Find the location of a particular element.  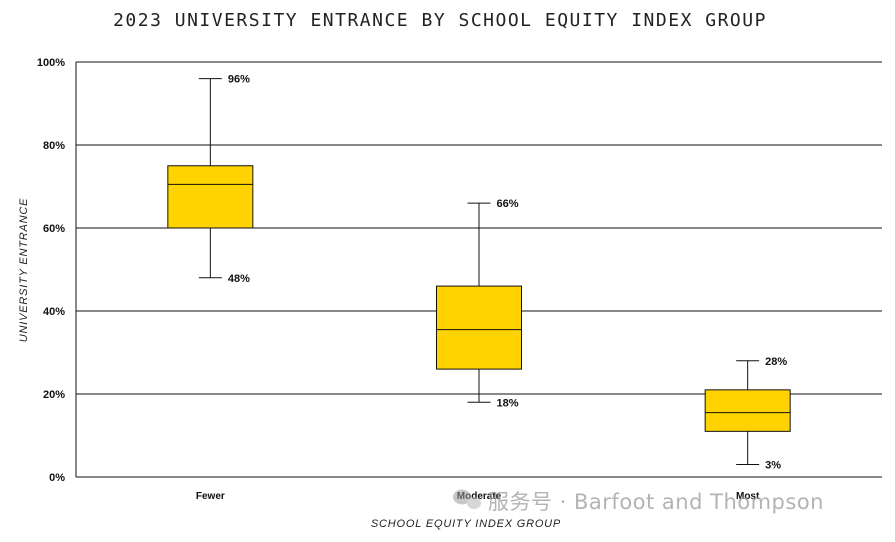

watermark: 服务号 · Barfoot and Thompson is located at coordinates (638, 501).